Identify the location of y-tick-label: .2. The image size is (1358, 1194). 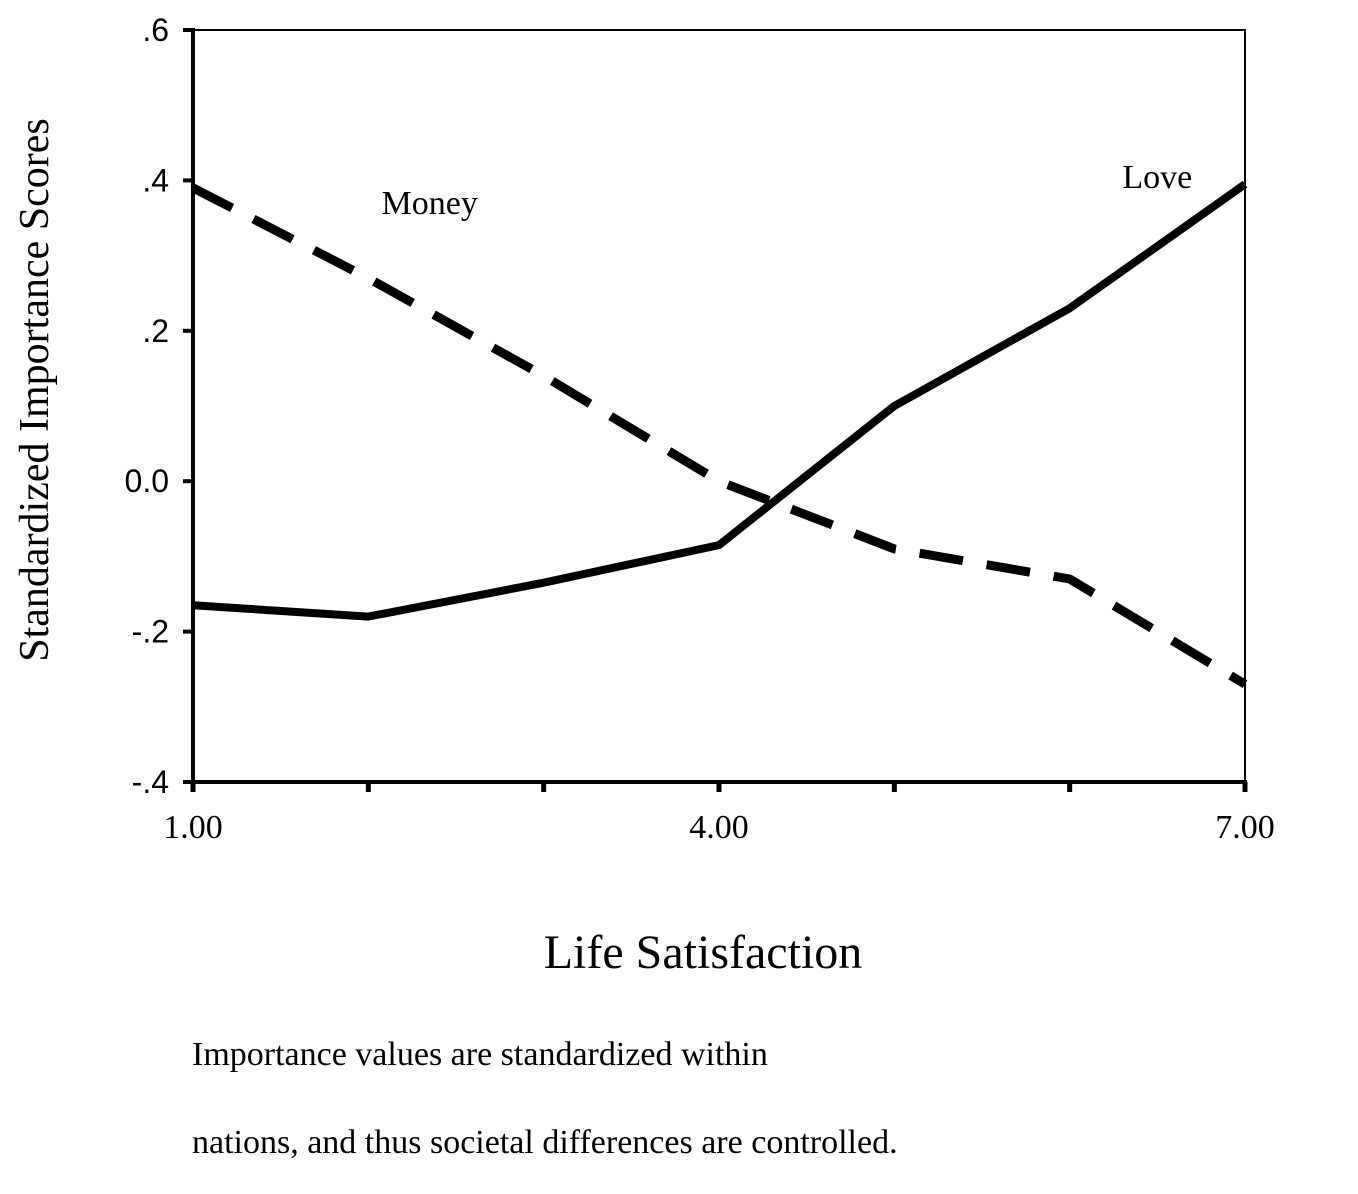
(155, 331).